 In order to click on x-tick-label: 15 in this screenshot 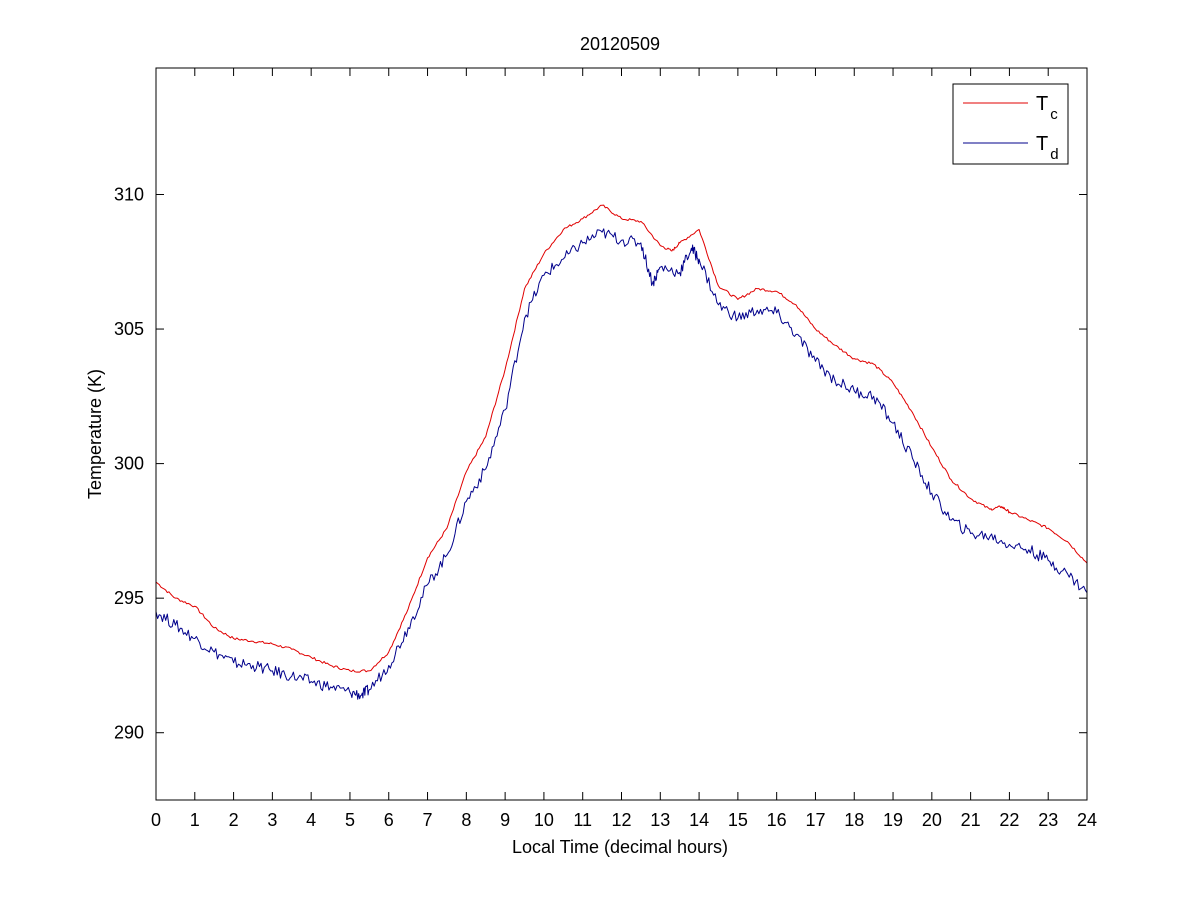, I will do `click(738, 820)`.